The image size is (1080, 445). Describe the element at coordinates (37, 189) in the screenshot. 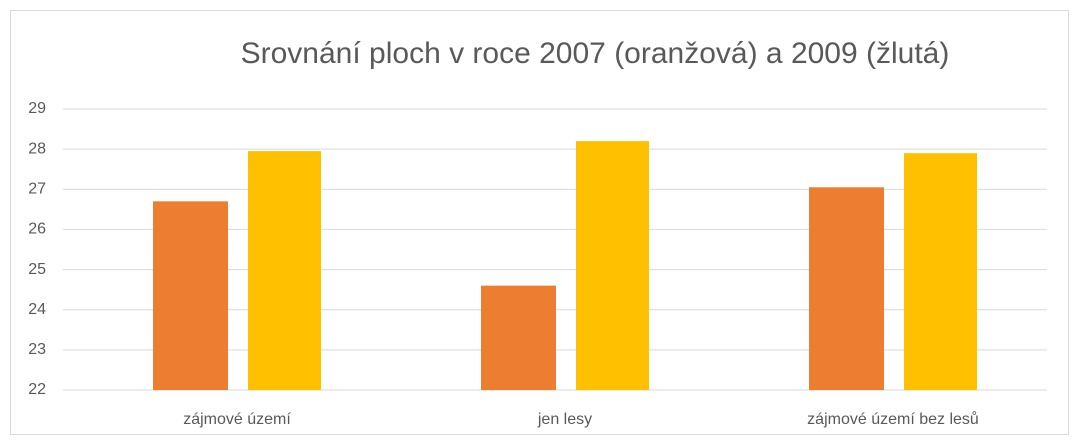

I see `y-tick-label: 27` at that location.